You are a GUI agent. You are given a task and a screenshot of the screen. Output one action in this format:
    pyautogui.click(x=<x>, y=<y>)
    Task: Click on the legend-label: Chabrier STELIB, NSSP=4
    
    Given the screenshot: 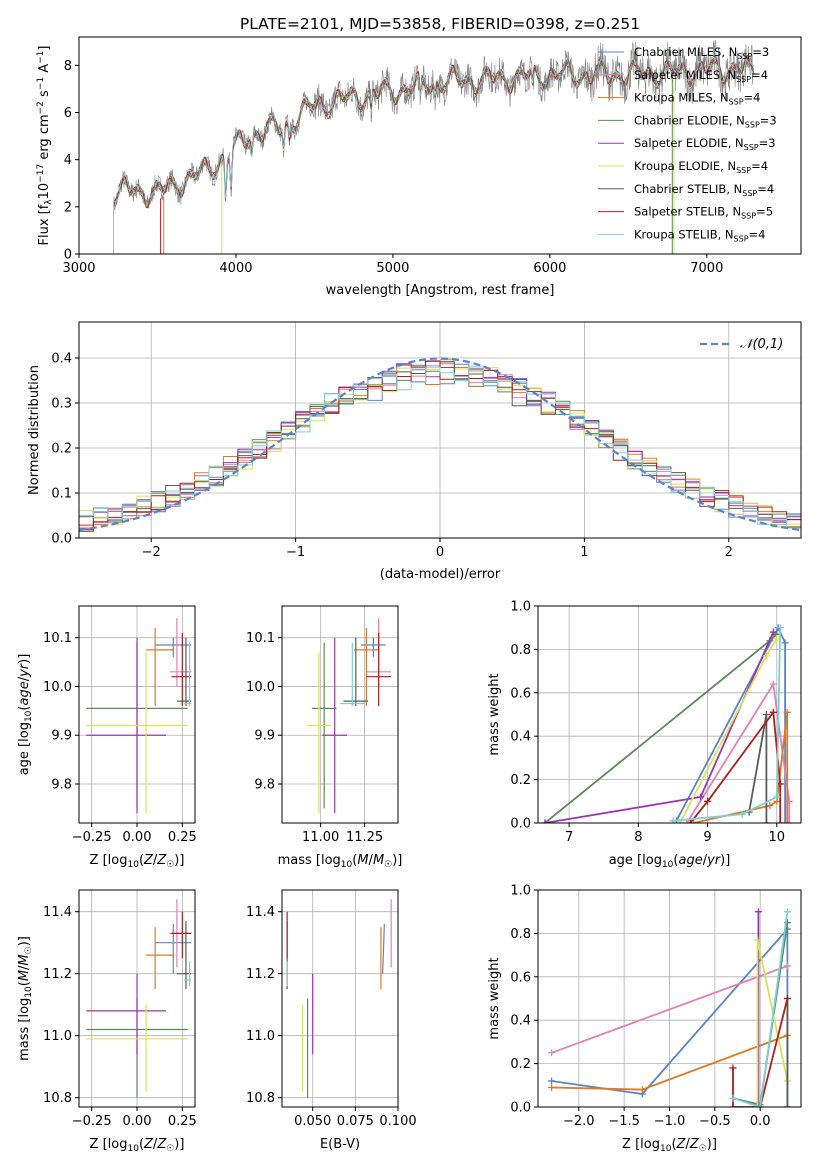 What is the action you would take?
    pyautogui.click(x=704, y=190)
    